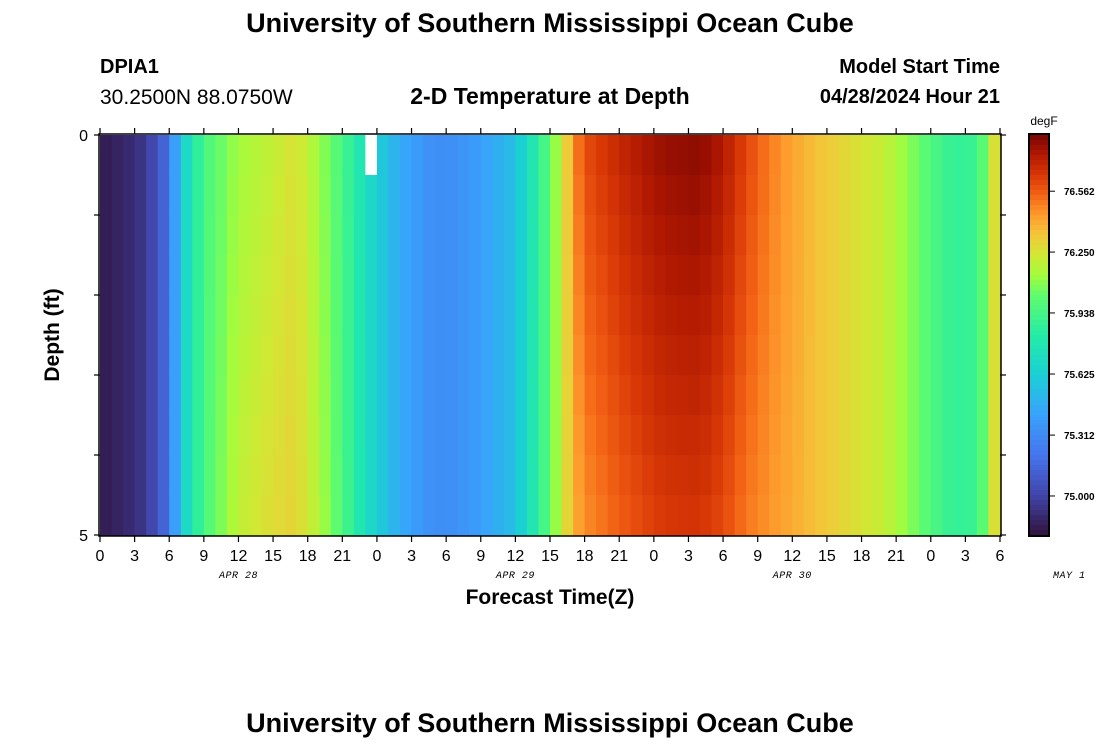 Image resolution: width=1100 pixels, height=750 pixels. What do you see at coordinates (919, 67) in the screenshot?
I see `model-start-label: Model Start Time` at bounding box center [919, 67].